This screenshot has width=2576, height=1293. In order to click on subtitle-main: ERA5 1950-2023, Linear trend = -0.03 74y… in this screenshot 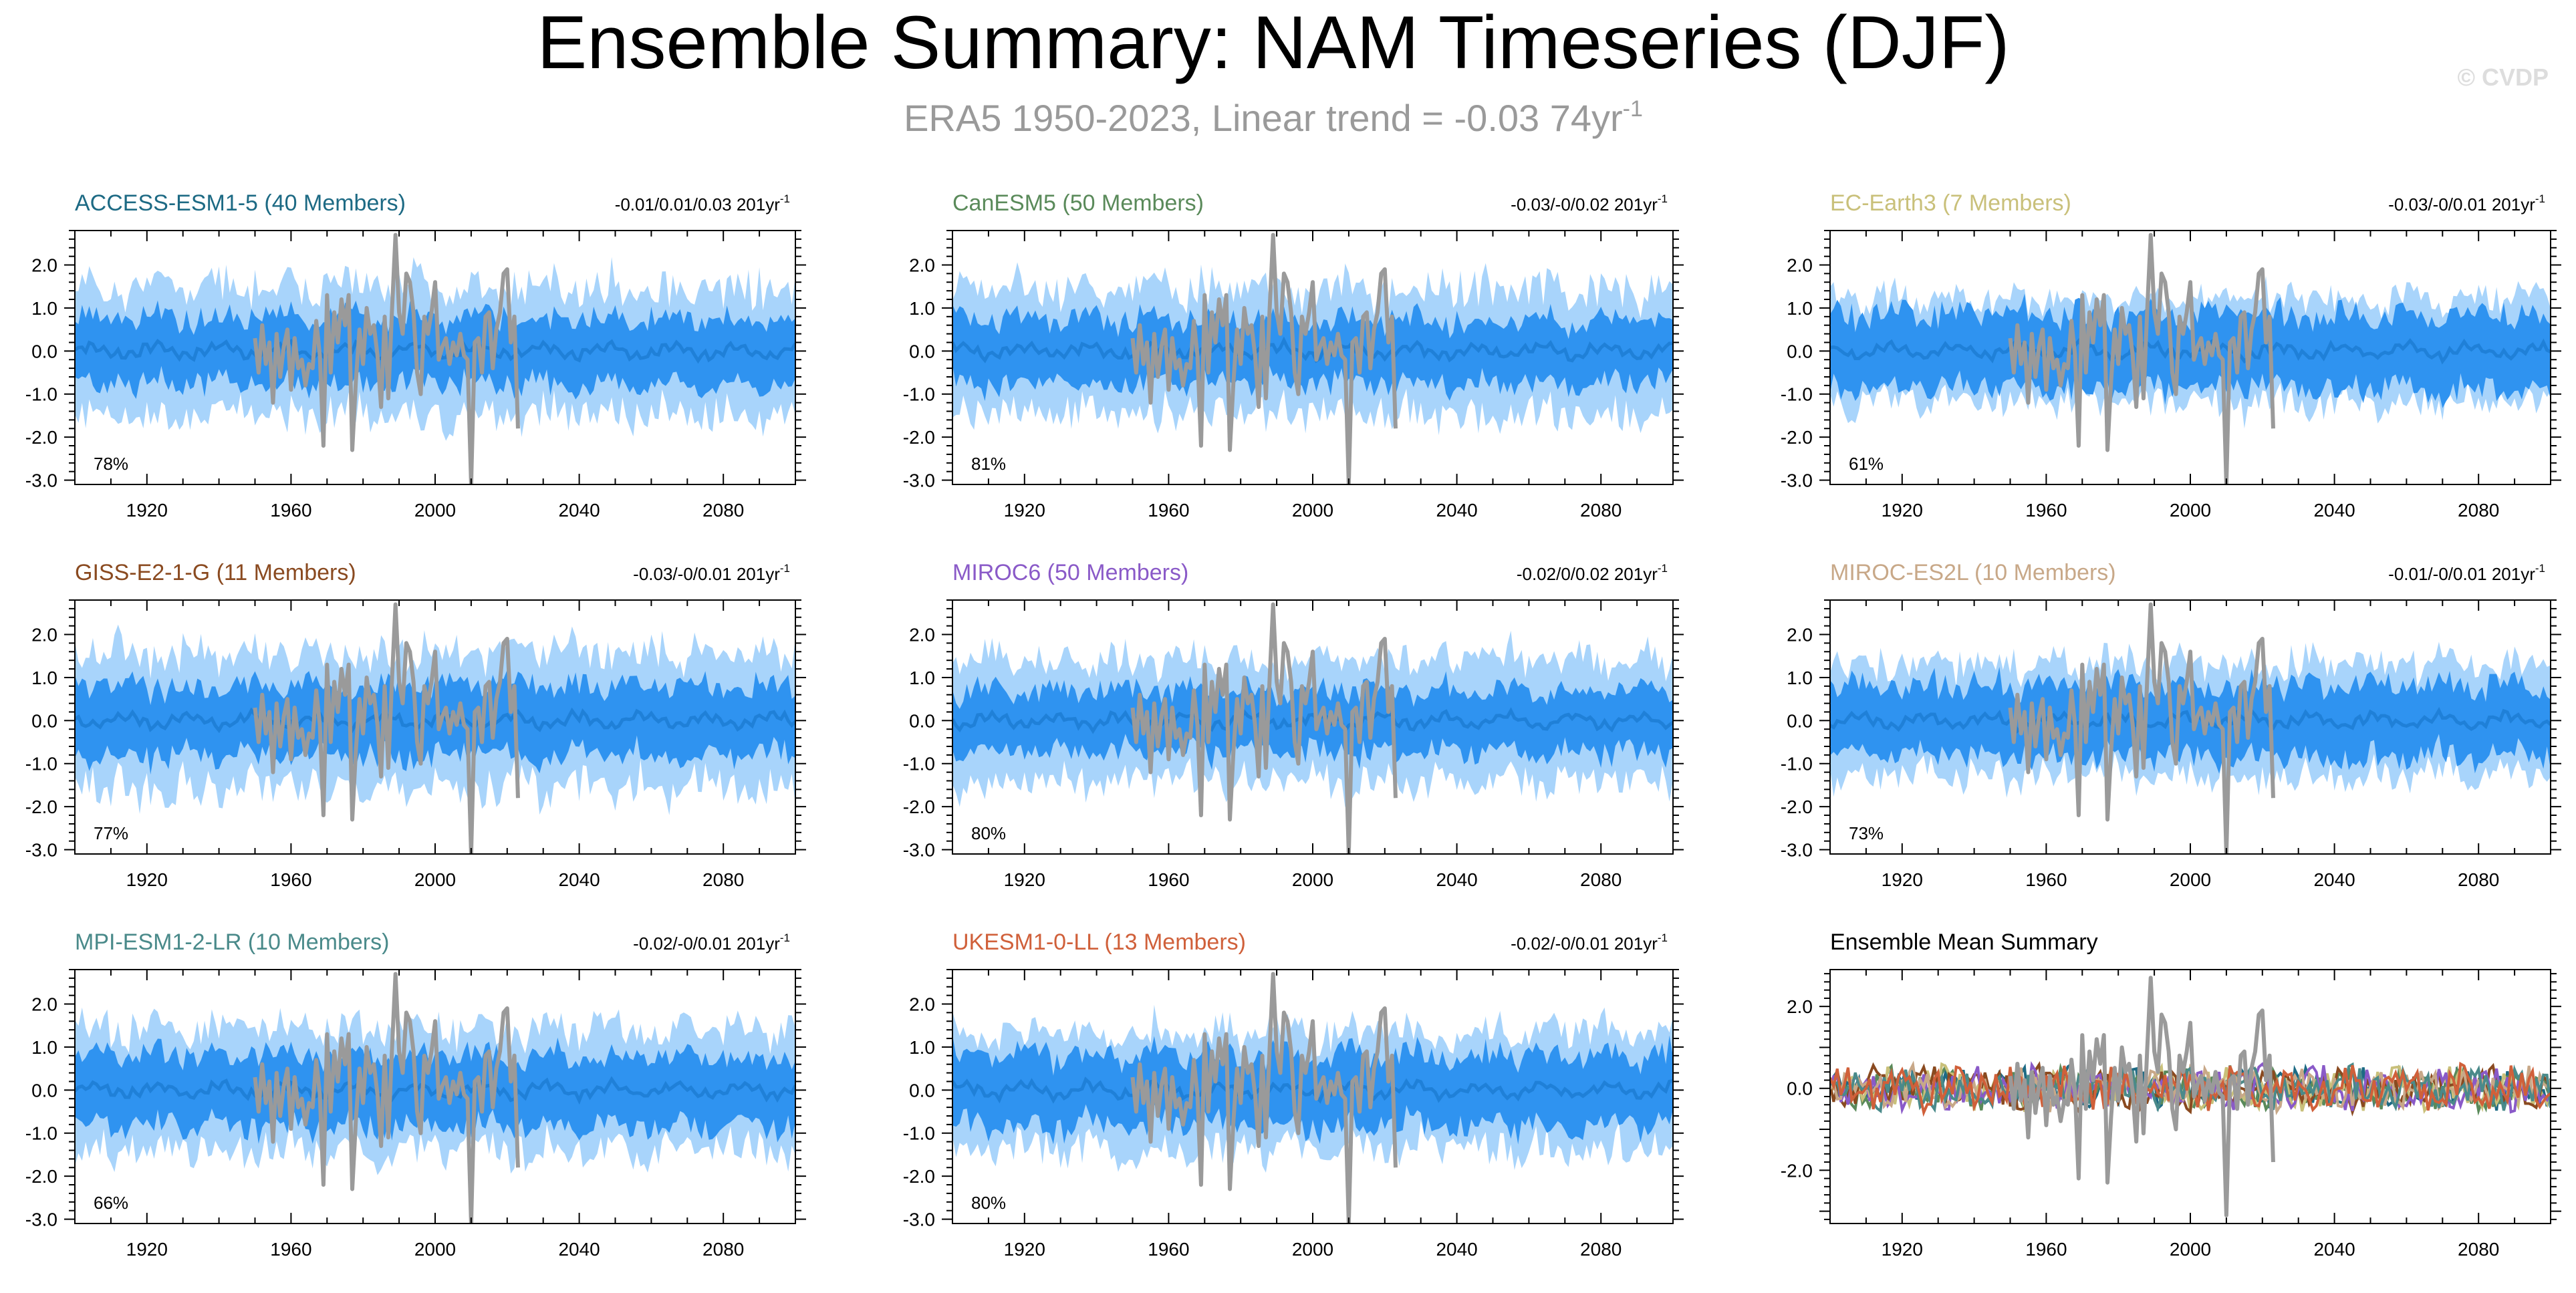, I will do `click(1263, 118)`.